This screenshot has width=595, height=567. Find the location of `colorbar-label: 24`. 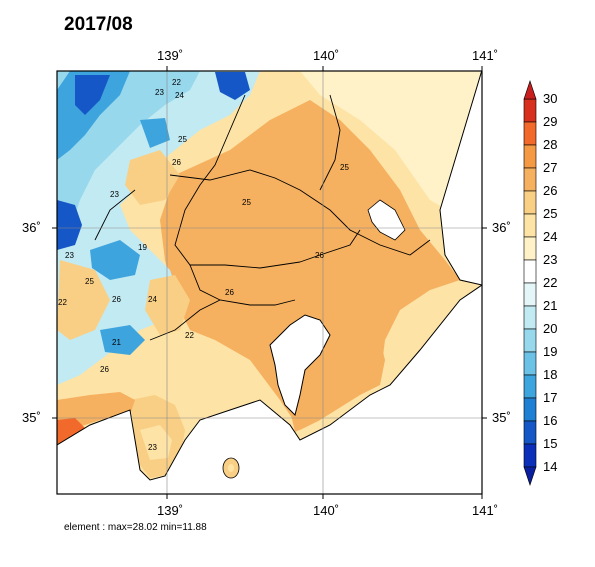

colorbar-label: 24 is located at coordinates (550, 236).